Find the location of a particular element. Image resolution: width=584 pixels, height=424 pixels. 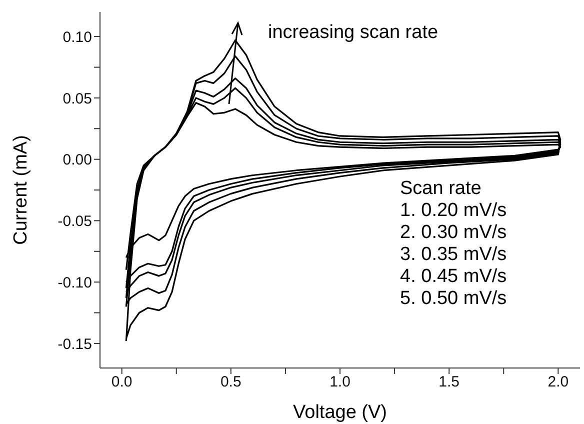

y-tick-label: 0.05 is located at coordinates (77, 99).